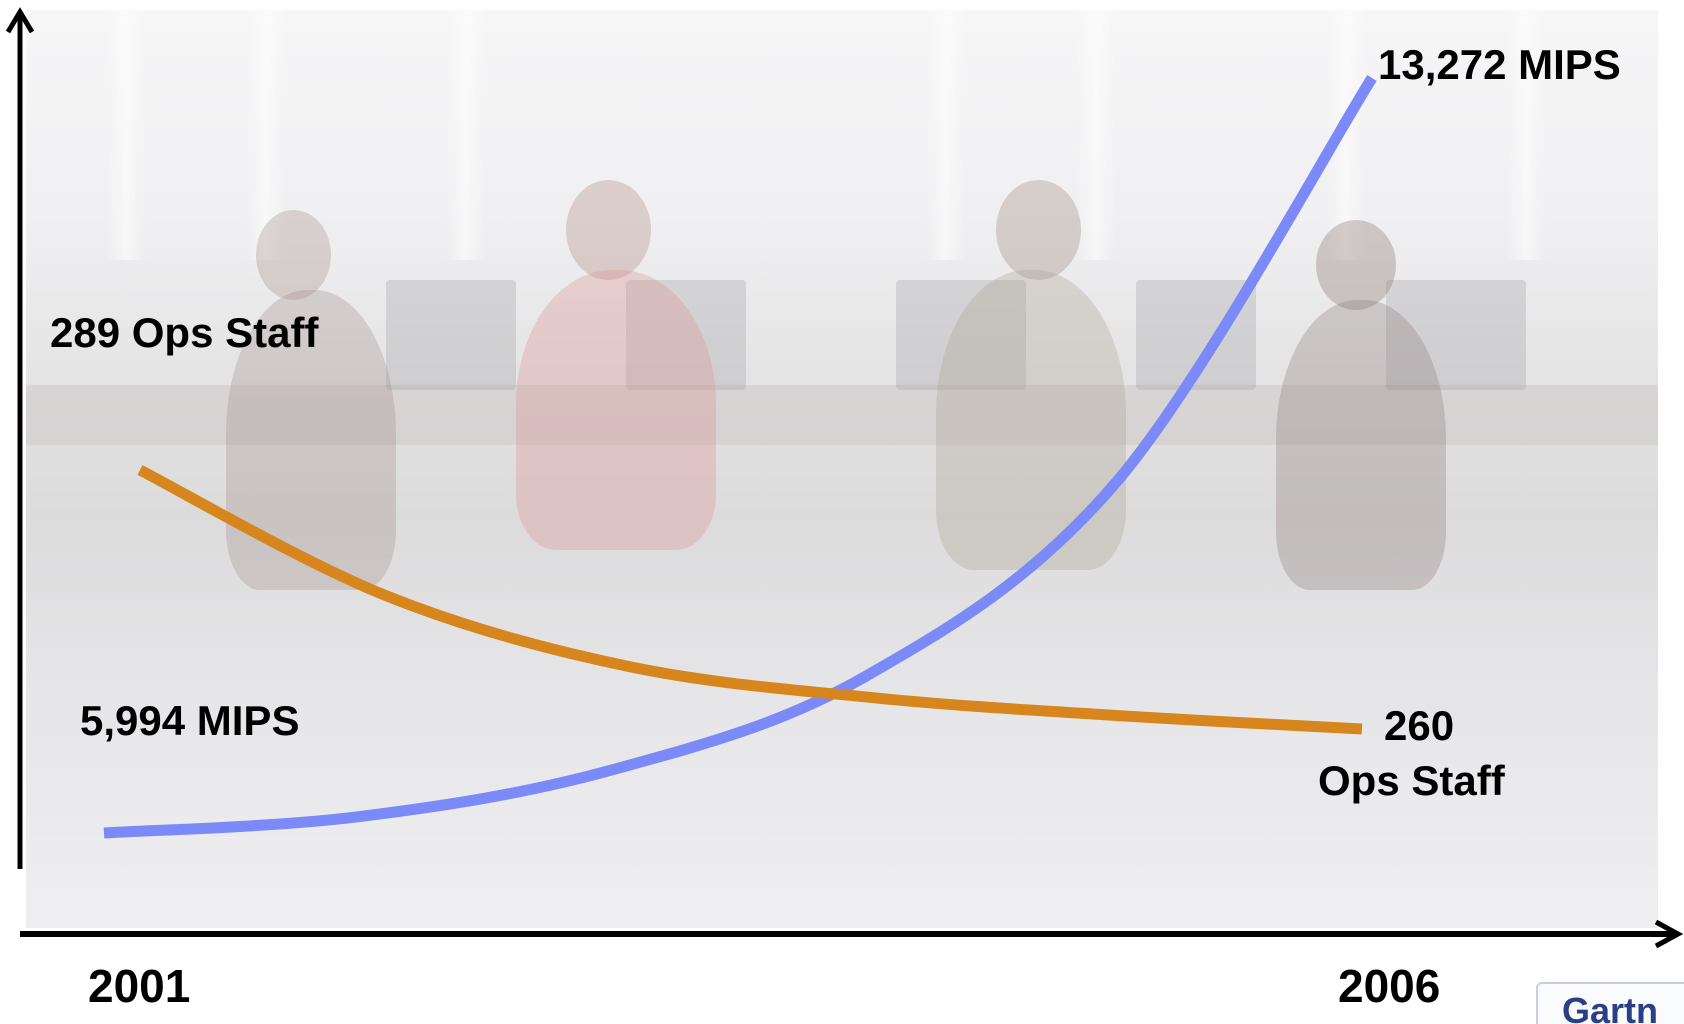 The height and width of the screenshot is (1024, 1684). What do you see at coordinates (189, 720) in the screenshot?
I see `label-mips-start: 5,994 MIPS` at bounding box center [189, 720].